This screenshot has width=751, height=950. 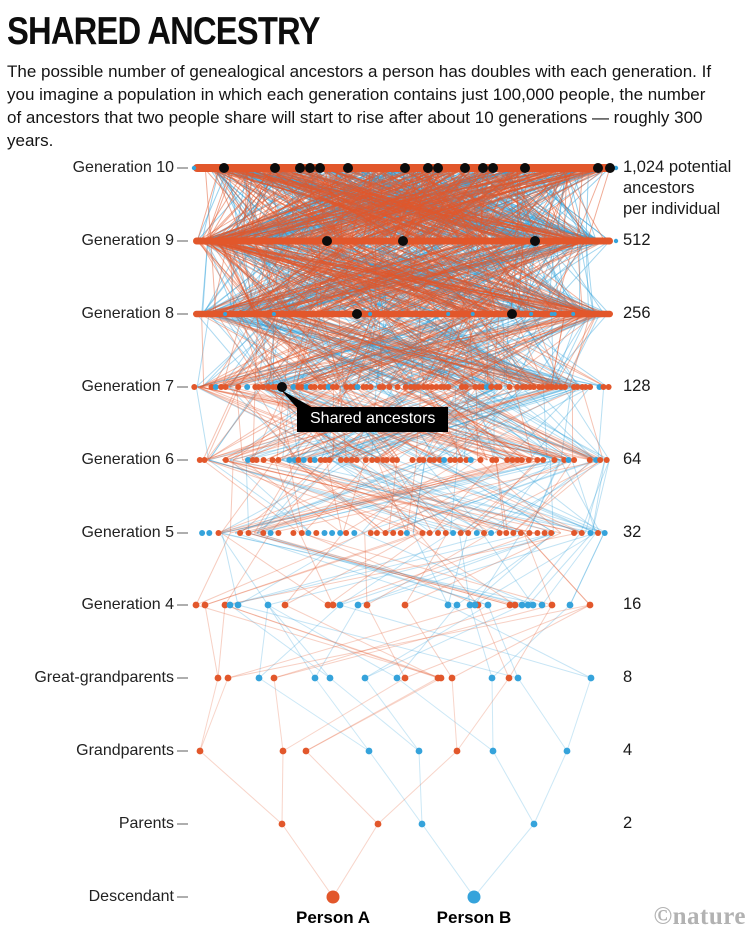 I want to click on ancestor-count-4: 4, so click(x=628, y=750).